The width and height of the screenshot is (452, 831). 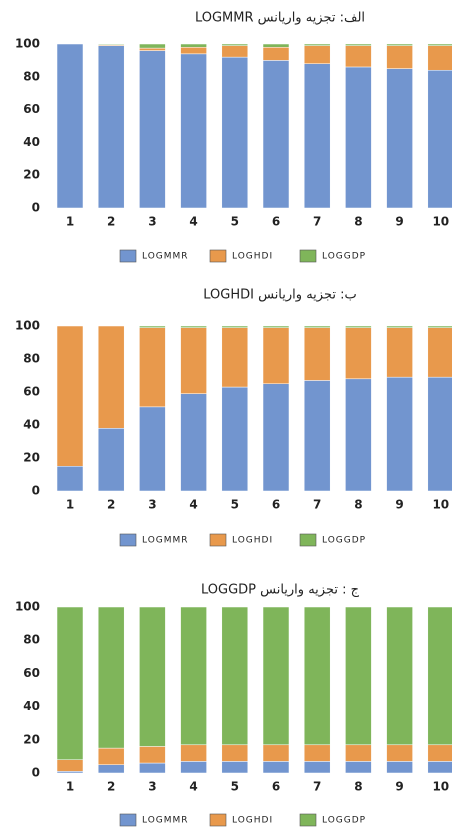 What do you see at coordinates (279, 295) in the screenshot?
I see `chart-title: ب: تجزیه واریانس LOGHDI` at bounding box center [279, 295].